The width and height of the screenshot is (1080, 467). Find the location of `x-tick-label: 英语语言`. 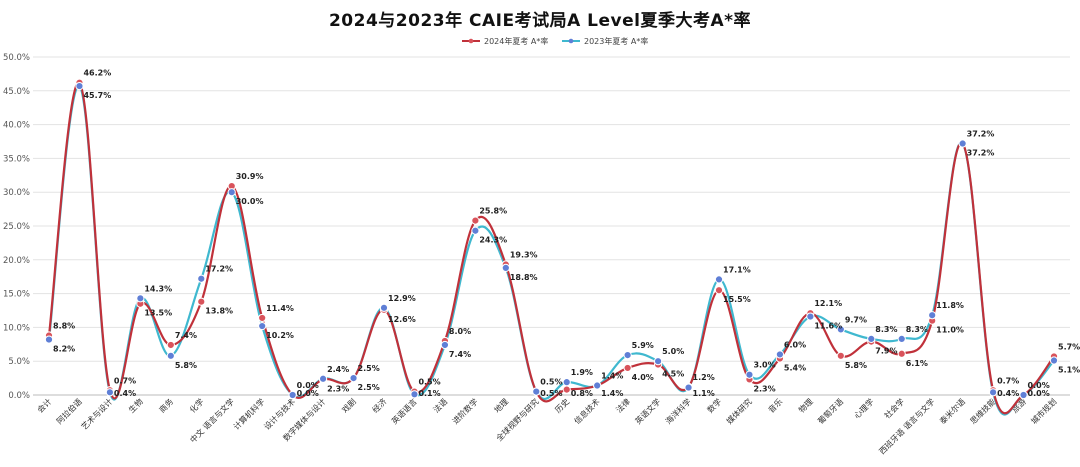

x-tick-label: 英语语言 is located at coordinates (404, 411).